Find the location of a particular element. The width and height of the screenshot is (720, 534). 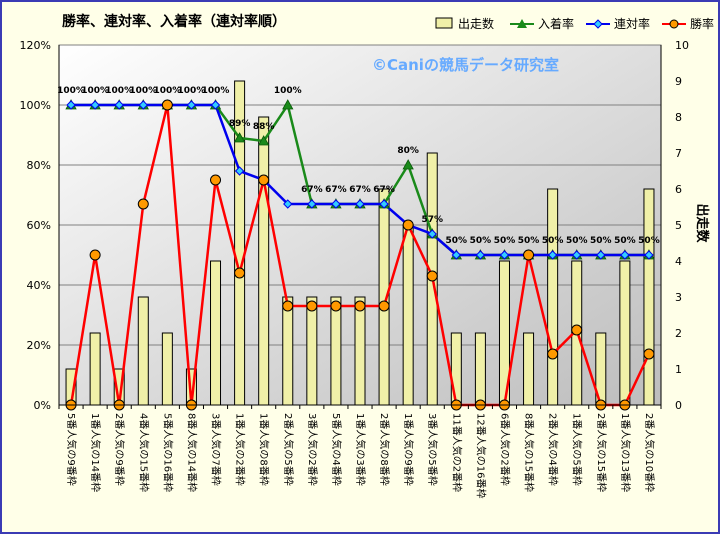

y-left-tick-label: 60% is located at coordinates (39, 225).